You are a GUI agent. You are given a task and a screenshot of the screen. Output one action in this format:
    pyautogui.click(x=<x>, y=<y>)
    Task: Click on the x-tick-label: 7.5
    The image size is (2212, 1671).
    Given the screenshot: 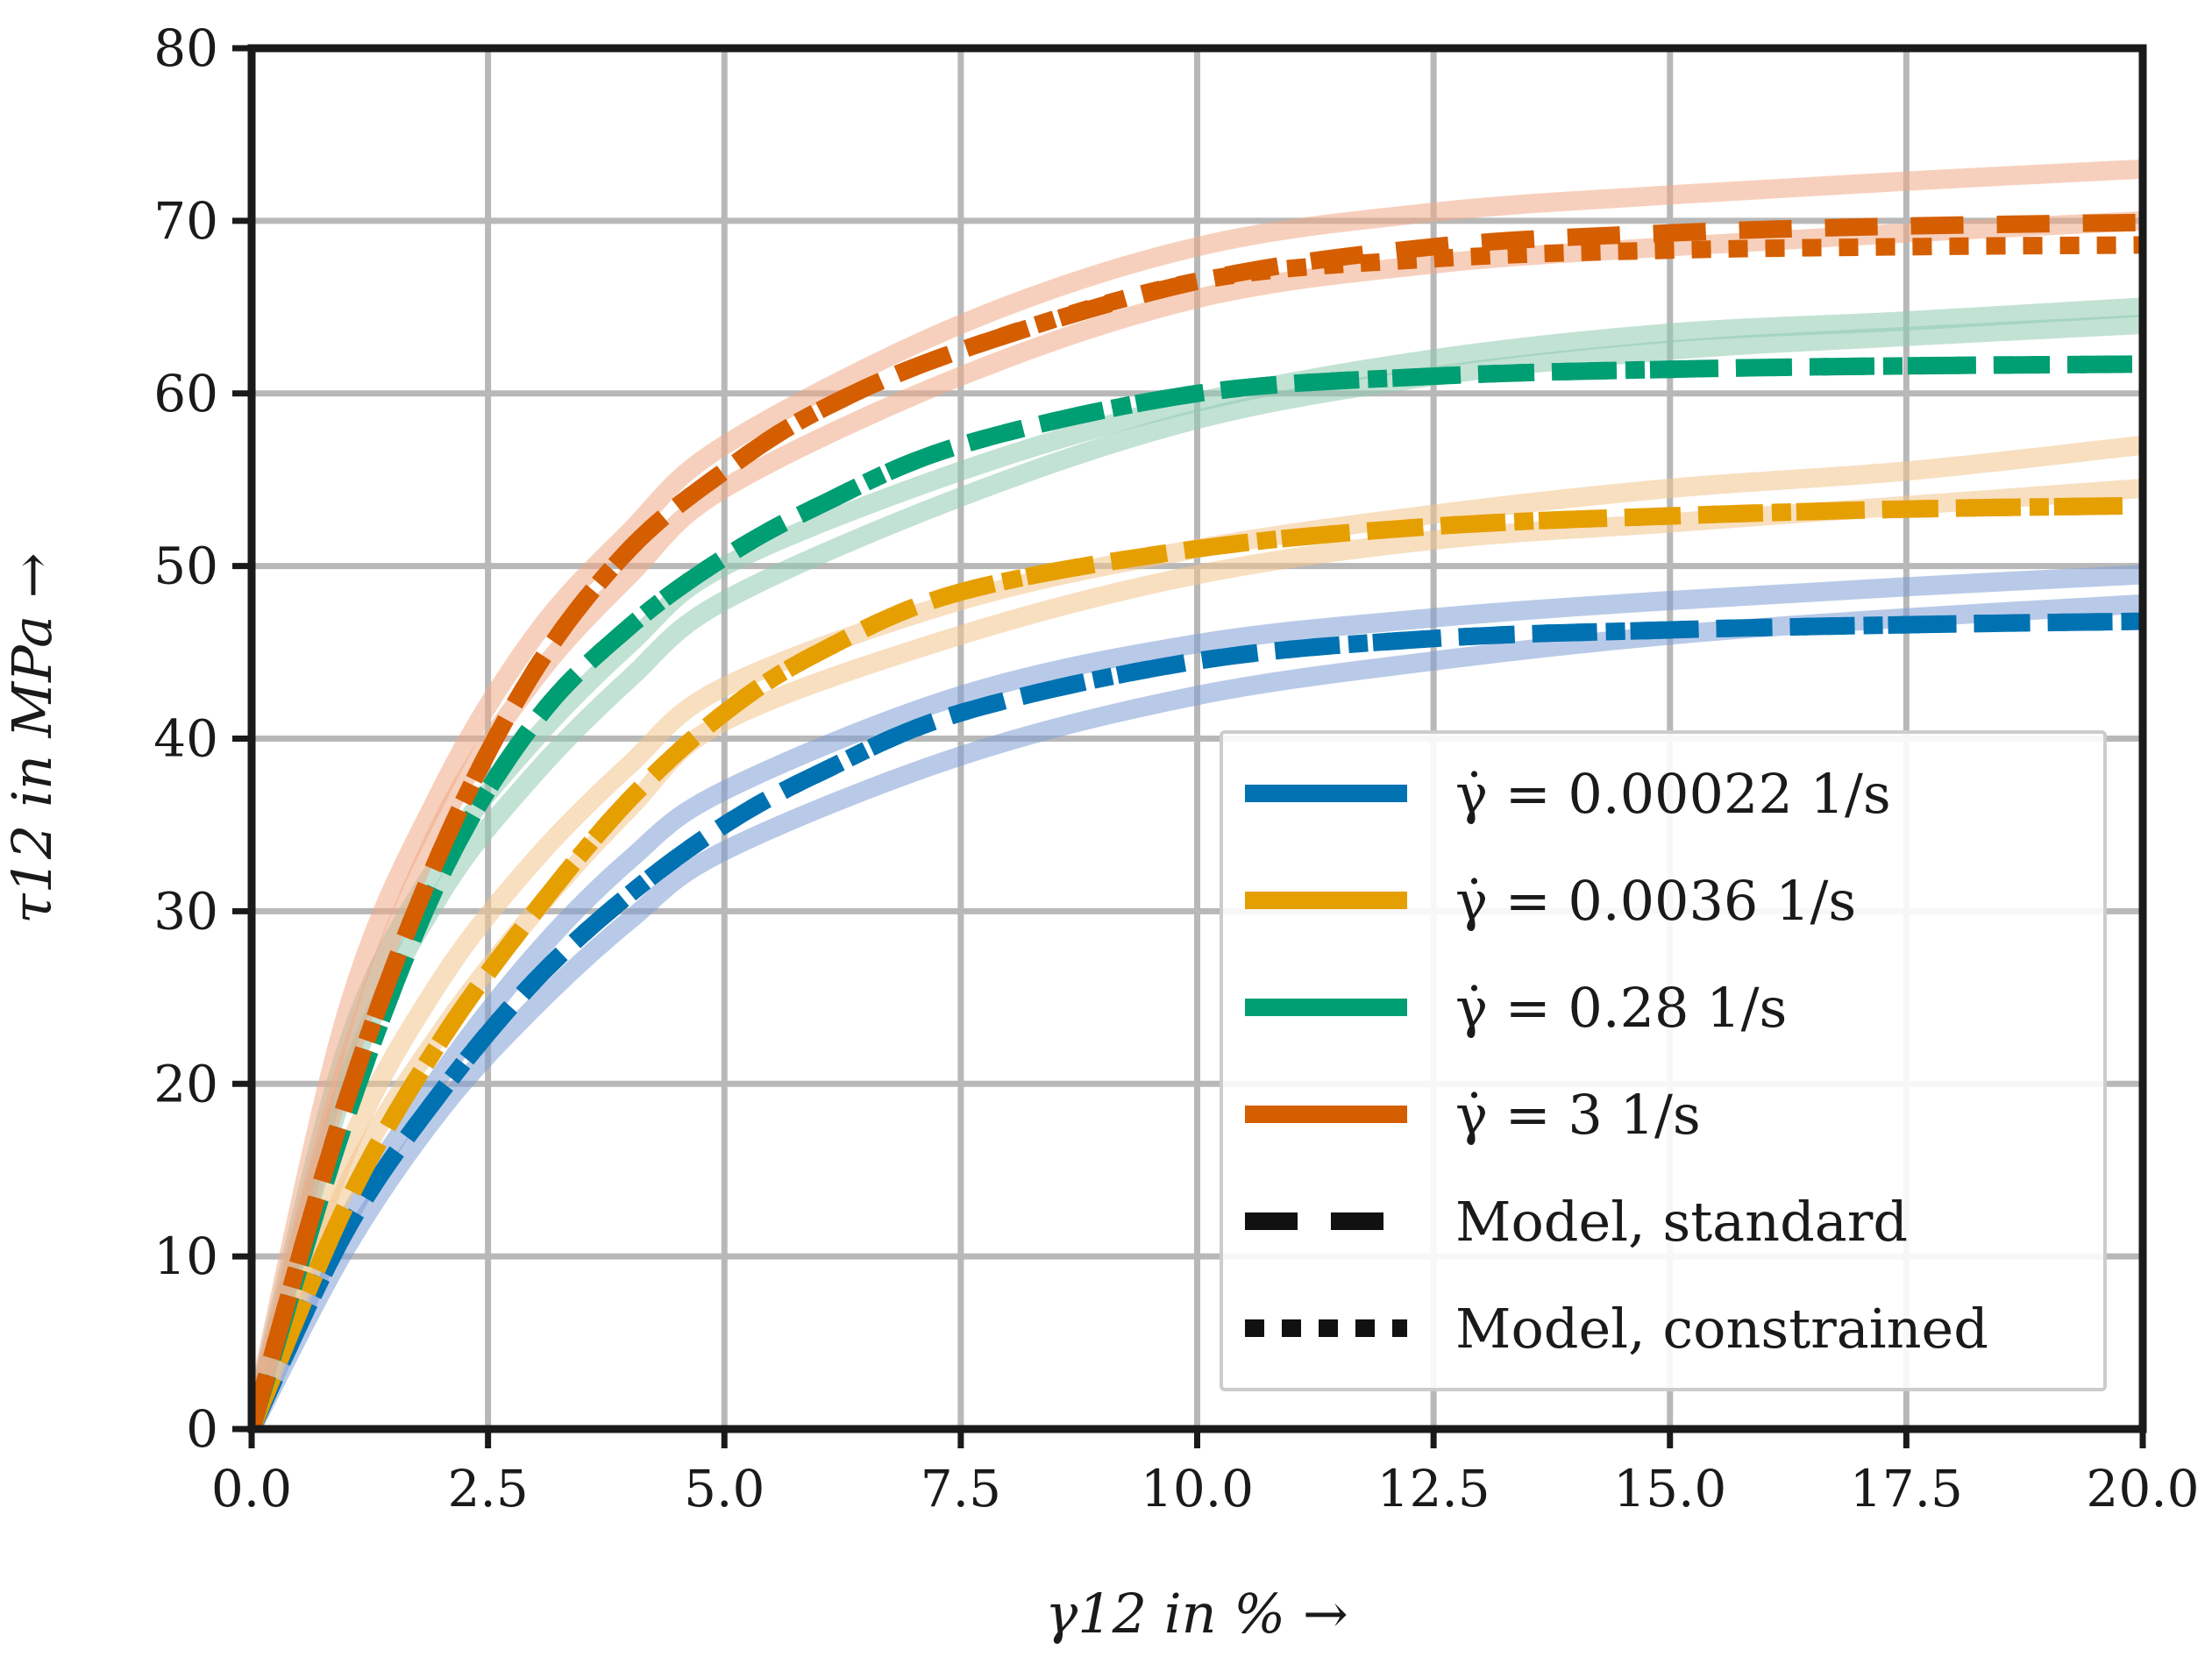 What is the action you would take?
    pyautogui.click(x=961, y=1488)
    